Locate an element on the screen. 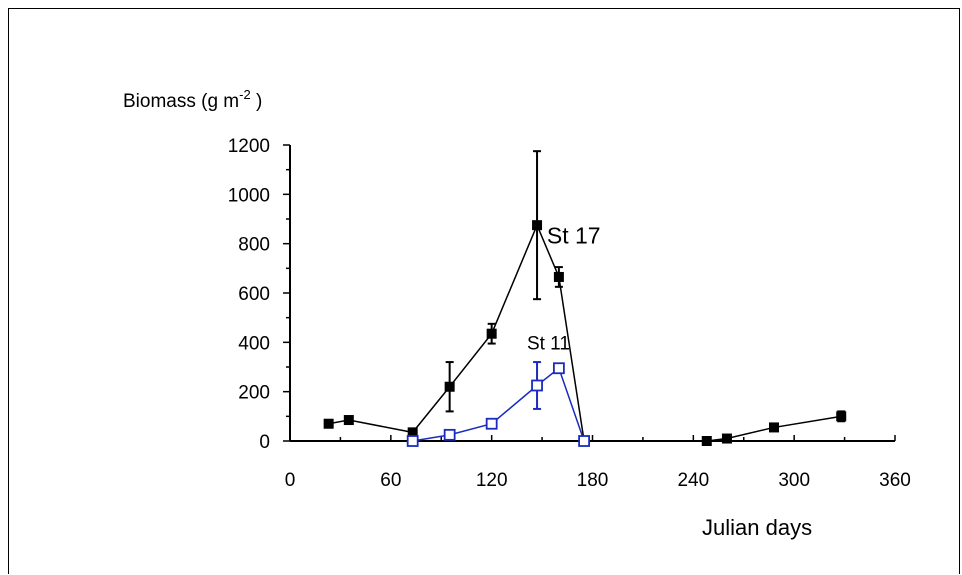 This screenshot has height=575, width=962. y-tick-label: 800 is located at coordinates (254, 245).